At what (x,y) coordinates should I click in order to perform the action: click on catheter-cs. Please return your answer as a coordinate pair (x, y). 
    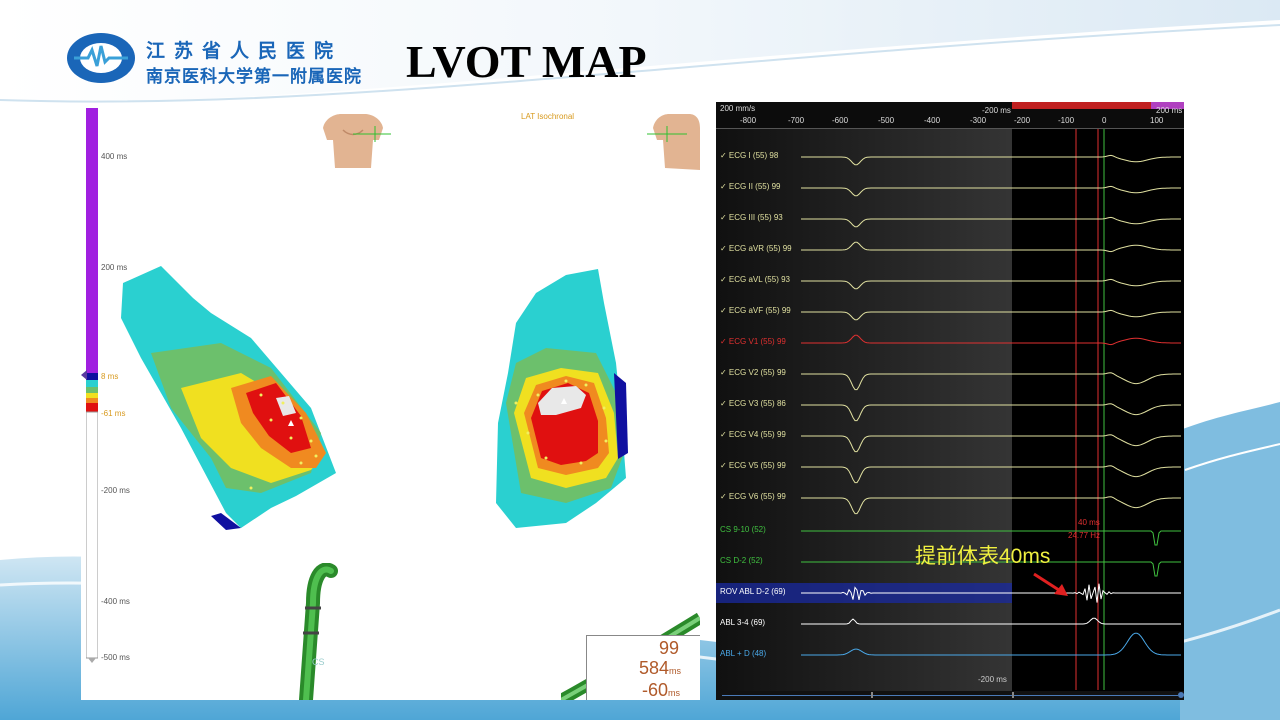
    Looking at the image, I should click on (316, 631).